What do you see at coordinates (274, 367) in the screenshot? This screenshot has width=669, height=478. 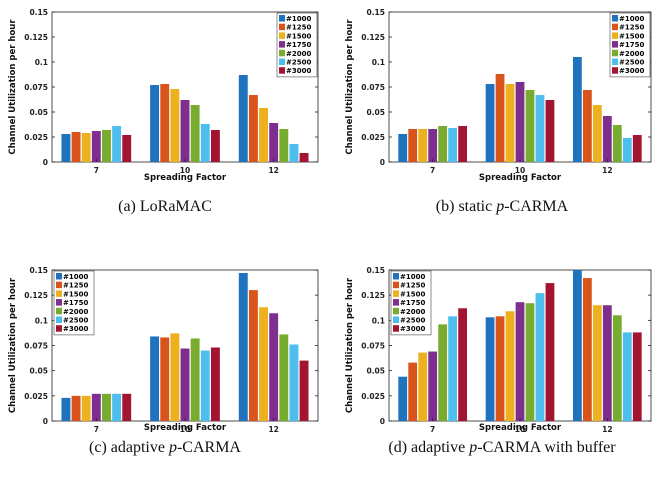 I see `bar-n1750-sf12` at bounding box center [274, 367].